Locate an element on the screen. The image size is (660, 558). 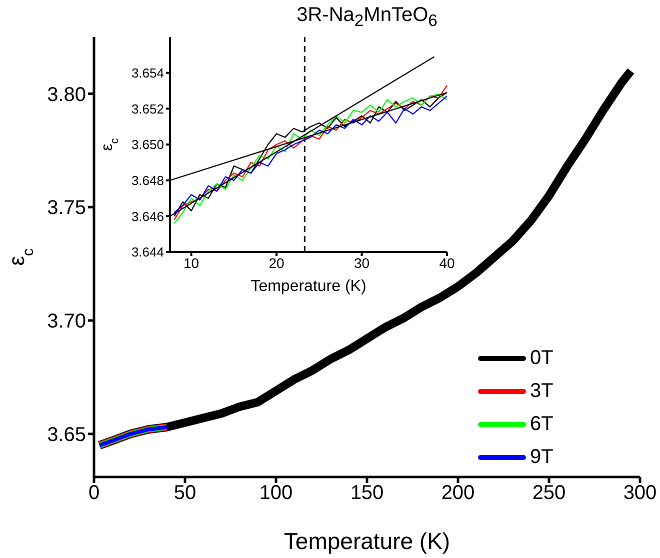
y-tick-label: 3.65 is located at coordinates (66, 435).